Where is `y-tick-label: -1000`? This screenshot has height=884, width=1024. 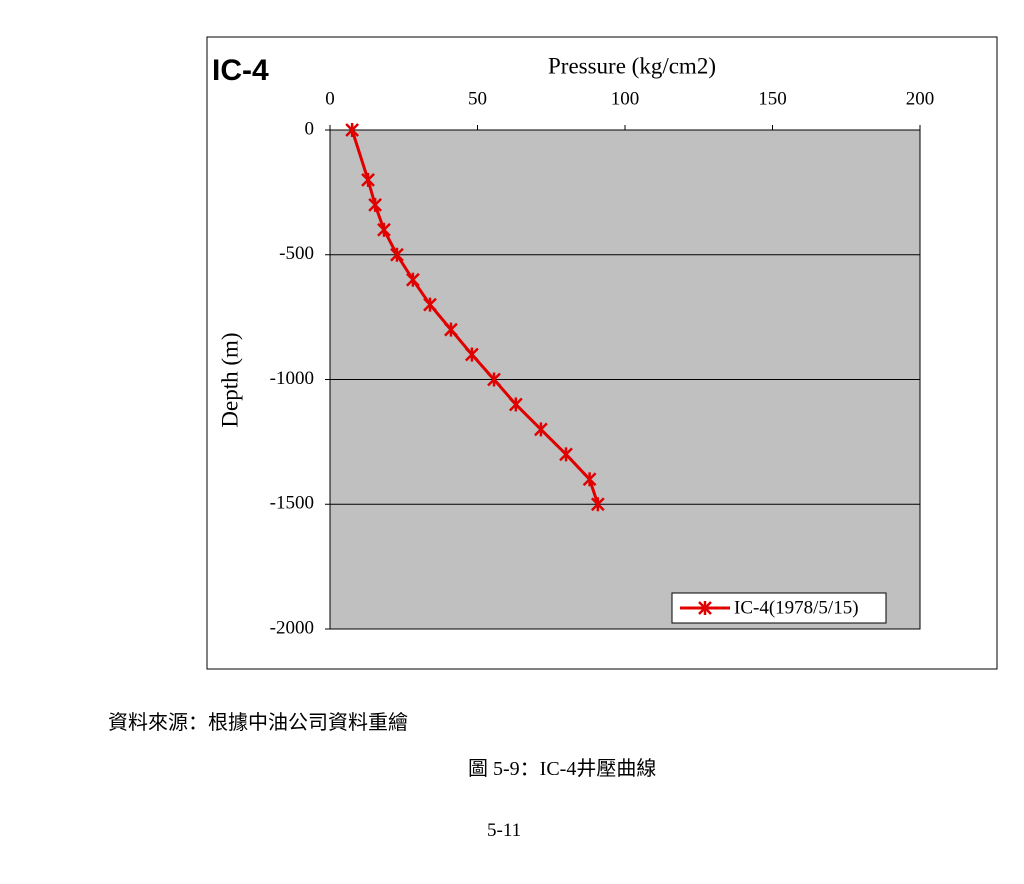 y-tick-label: -1000 is located at coordinates (292, 378).